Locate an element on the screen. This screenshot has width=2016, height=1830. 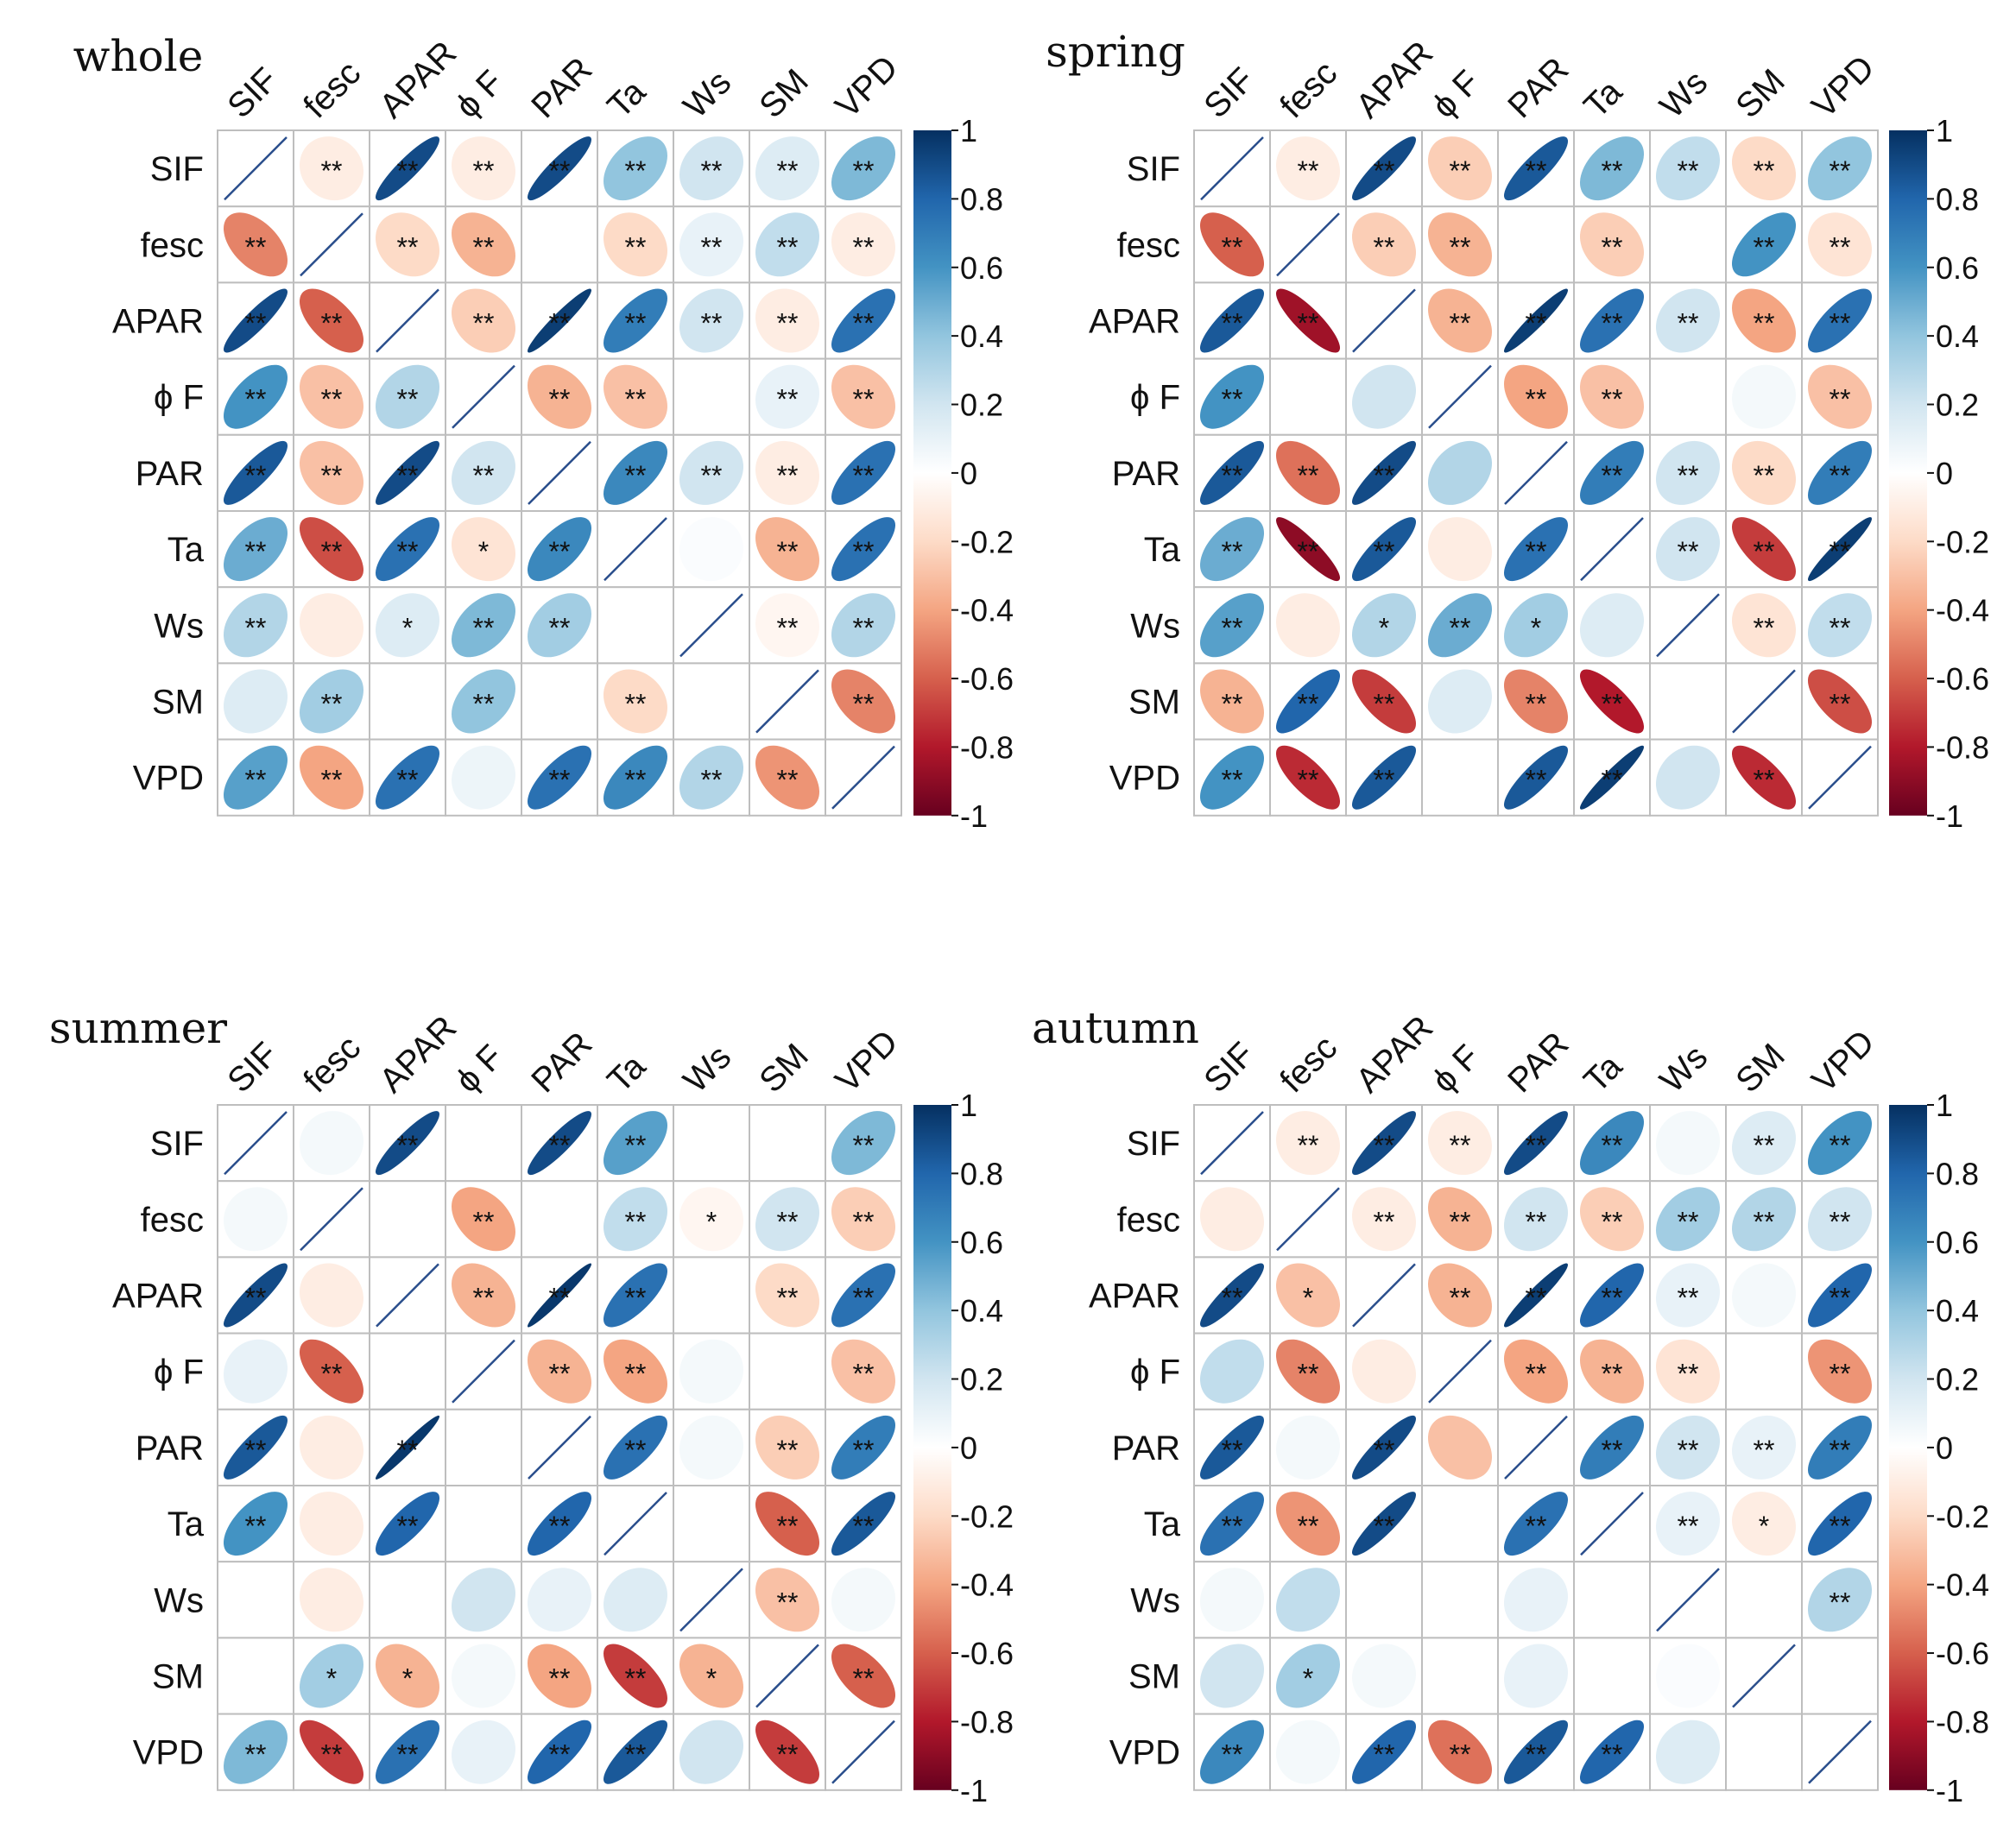
row-label: SIF is located at coordinates (177, 169).